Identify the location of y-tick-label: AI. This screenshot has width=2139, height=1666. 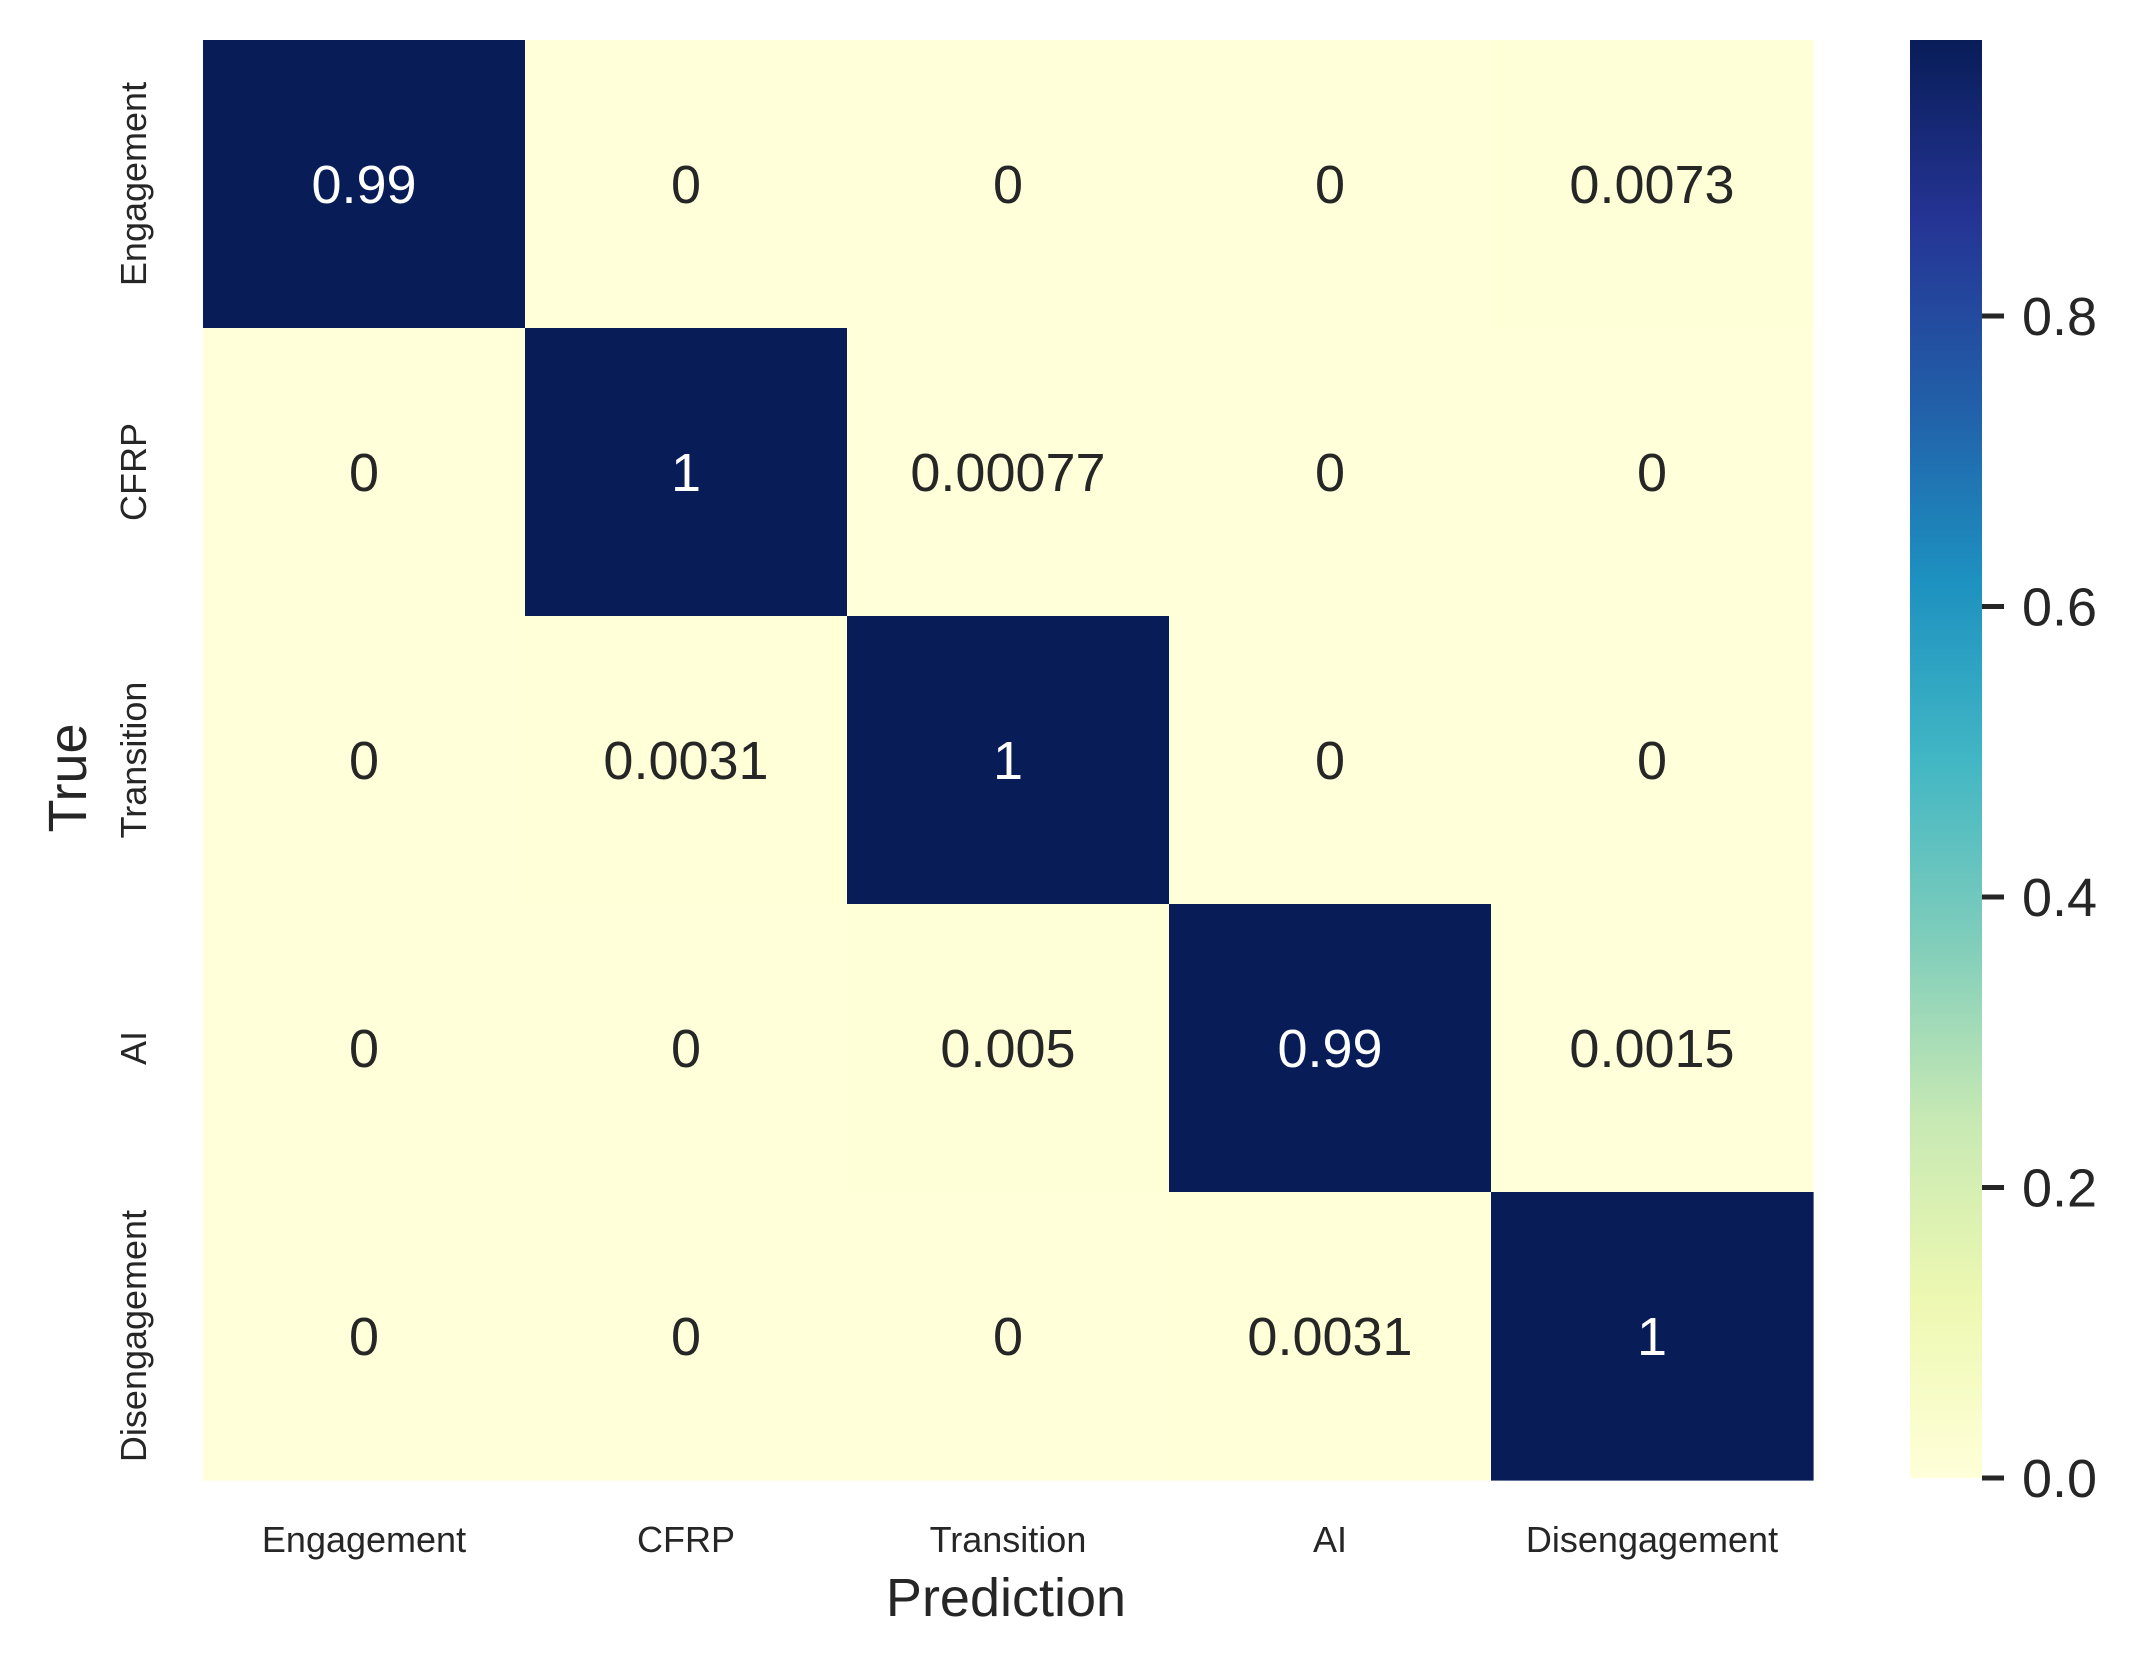
(133, 1048).